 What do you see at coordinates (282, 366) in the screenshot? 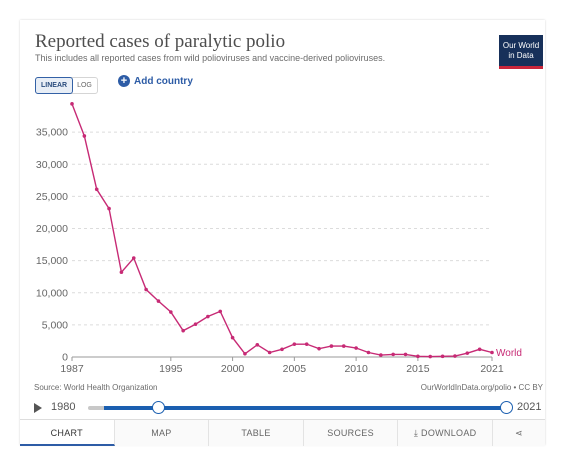
I see `x-axis-ticks: 1987 1995 2000 2005 2010 2015 2021` at bounding box center [282, 366].